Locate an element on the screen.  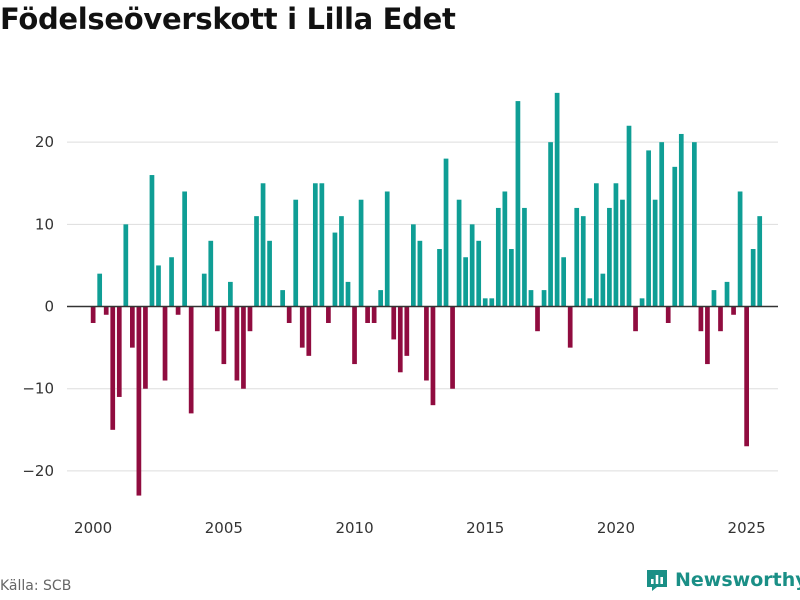
y-tick-label: 20 is located at coordinates (44, 142).